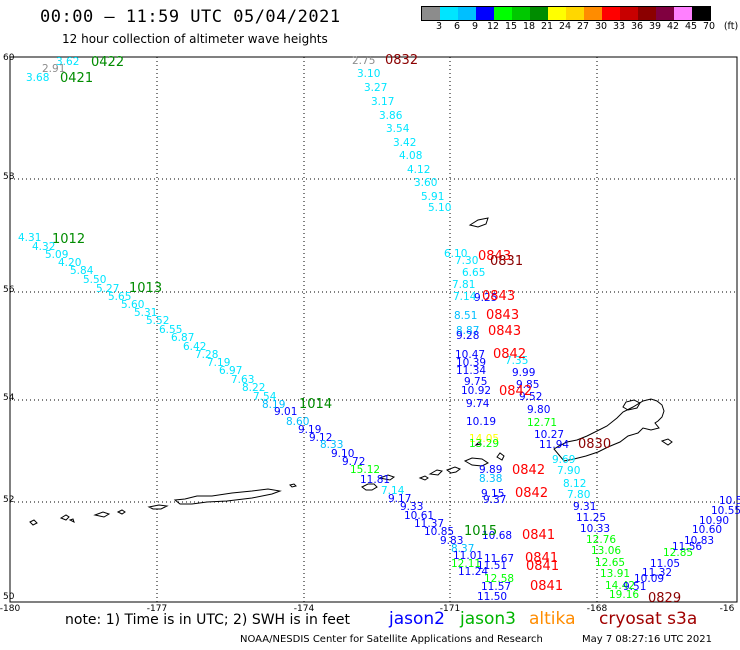 The width and height of the screenshot is (740, 650). Describe the element at coordinates (566, 13) in the screenshot. I see `color-legend` at that location.